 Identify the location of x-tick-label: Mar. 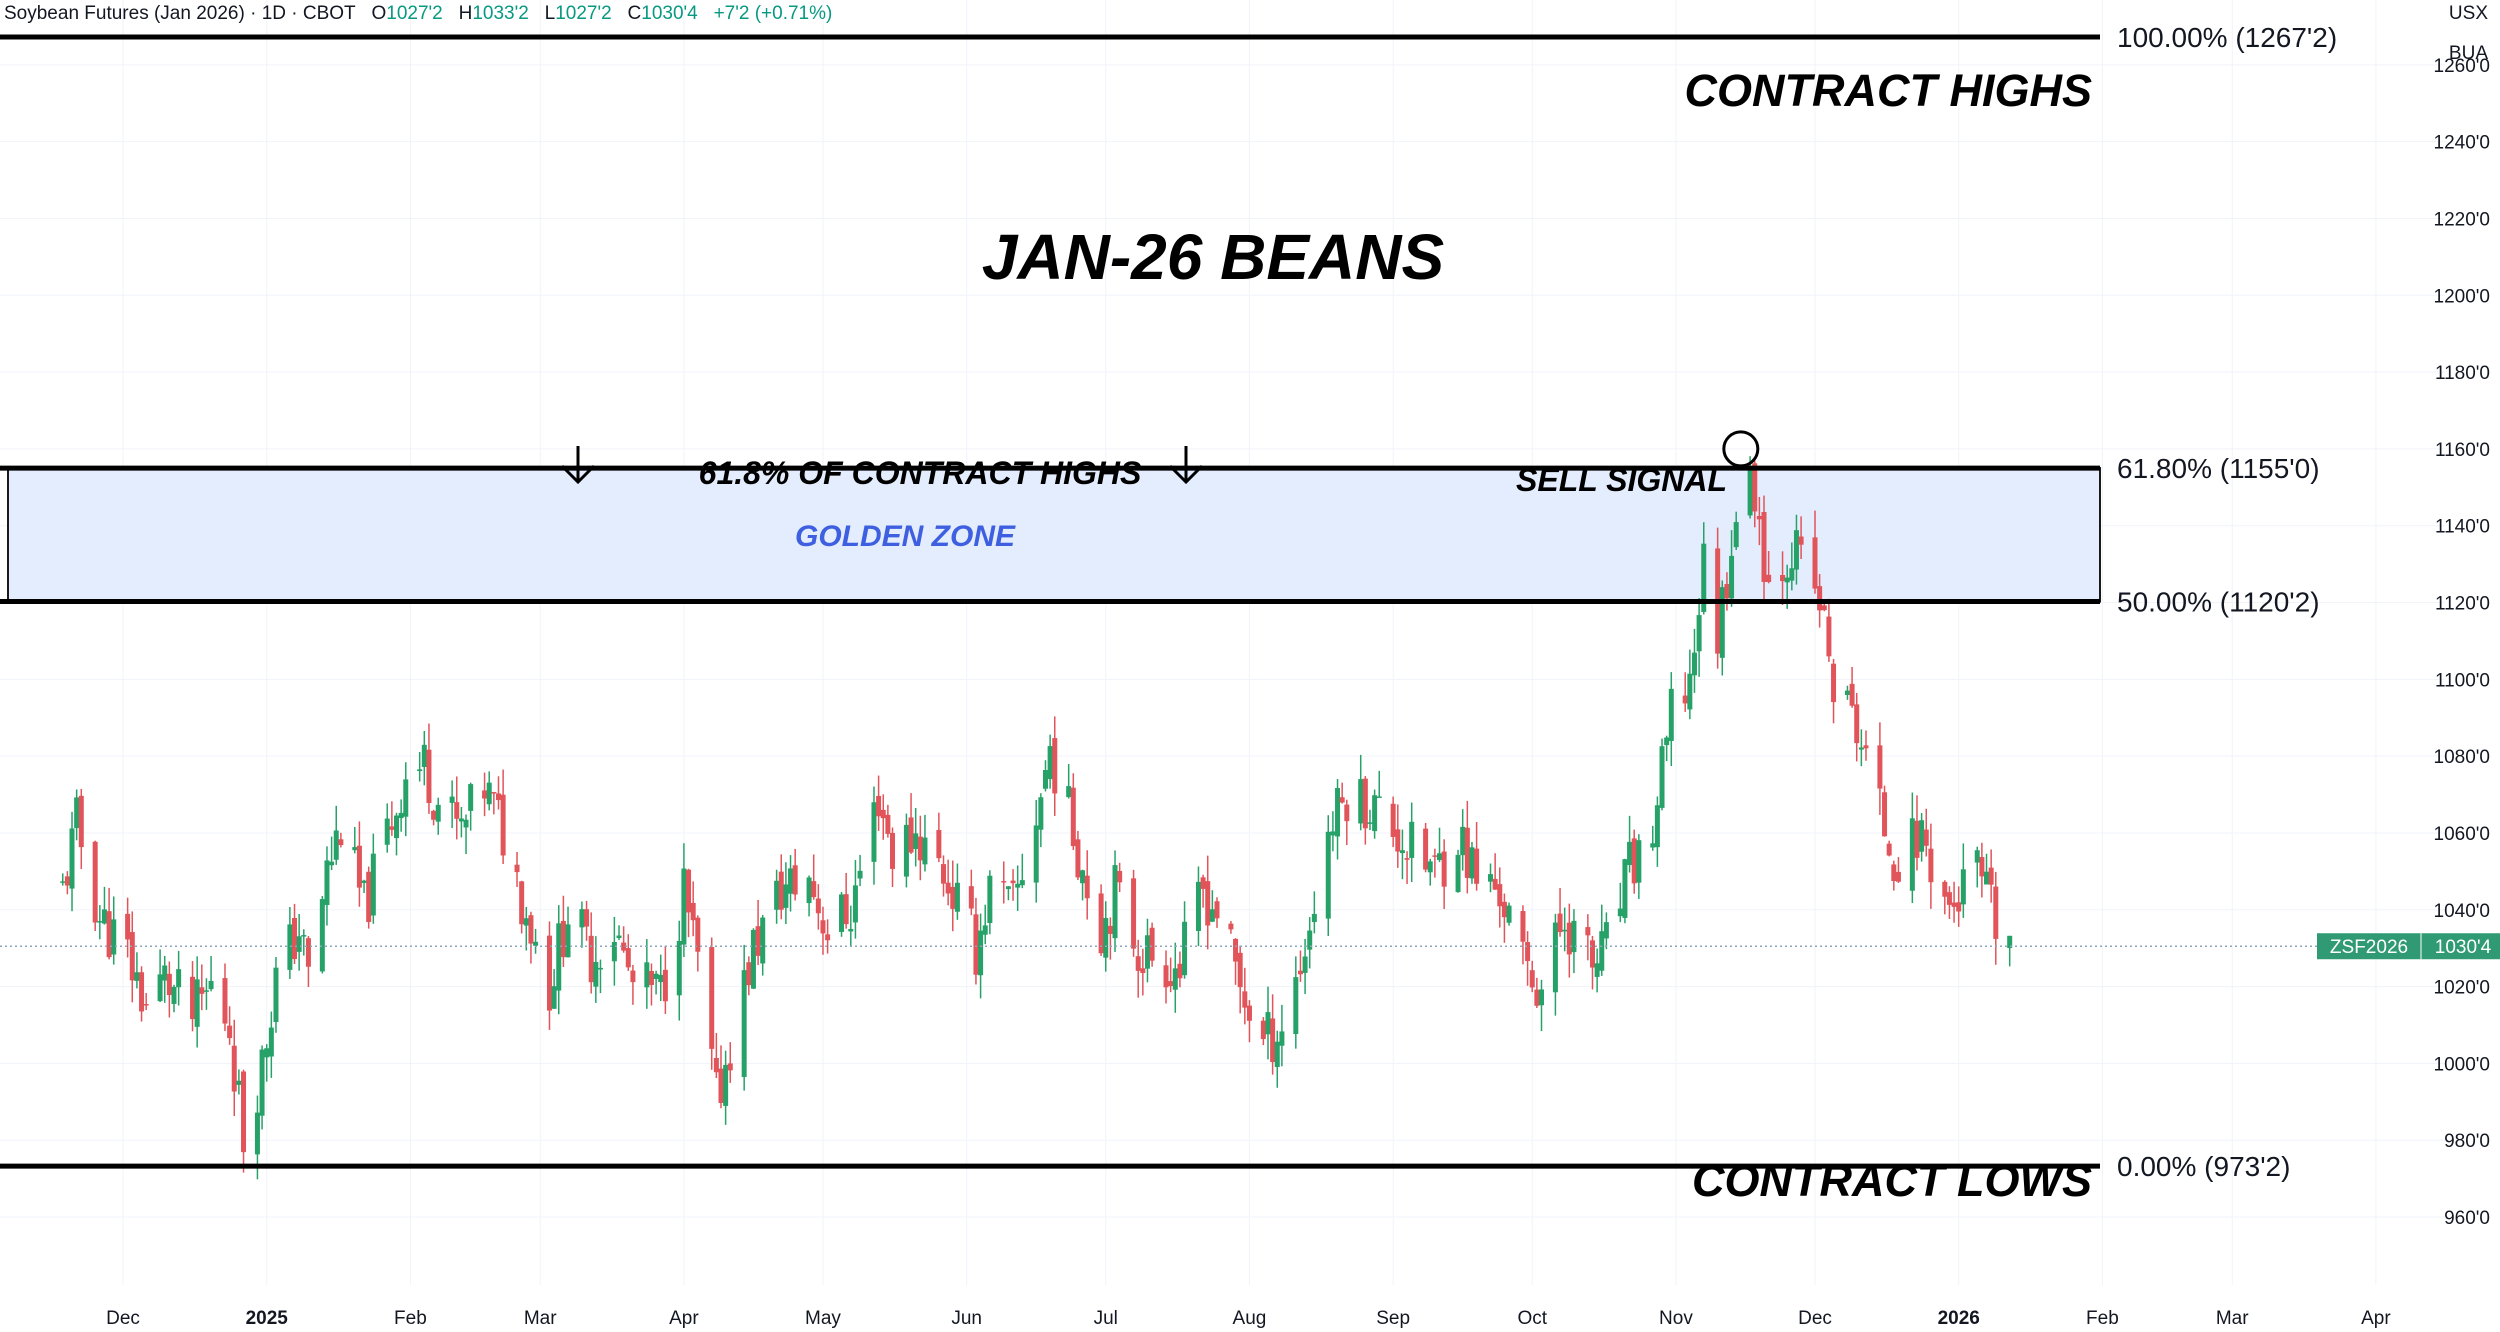
(2232, 1318).